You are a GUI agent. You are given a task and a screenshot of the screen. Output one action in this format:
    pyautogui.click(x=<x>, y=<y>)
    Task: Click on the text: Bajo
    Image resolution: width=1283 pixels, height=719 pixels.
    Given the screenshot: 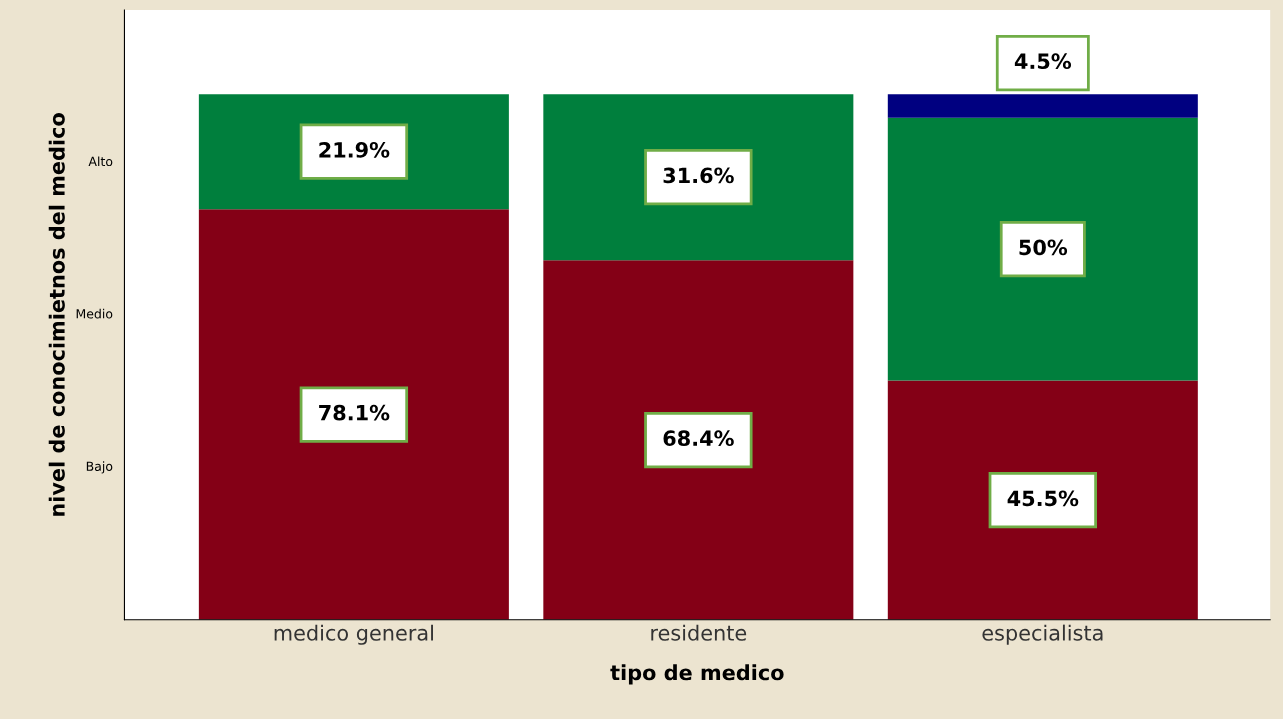 What is the action you would take?
    pyautogui.click(x=99, y=467)
    